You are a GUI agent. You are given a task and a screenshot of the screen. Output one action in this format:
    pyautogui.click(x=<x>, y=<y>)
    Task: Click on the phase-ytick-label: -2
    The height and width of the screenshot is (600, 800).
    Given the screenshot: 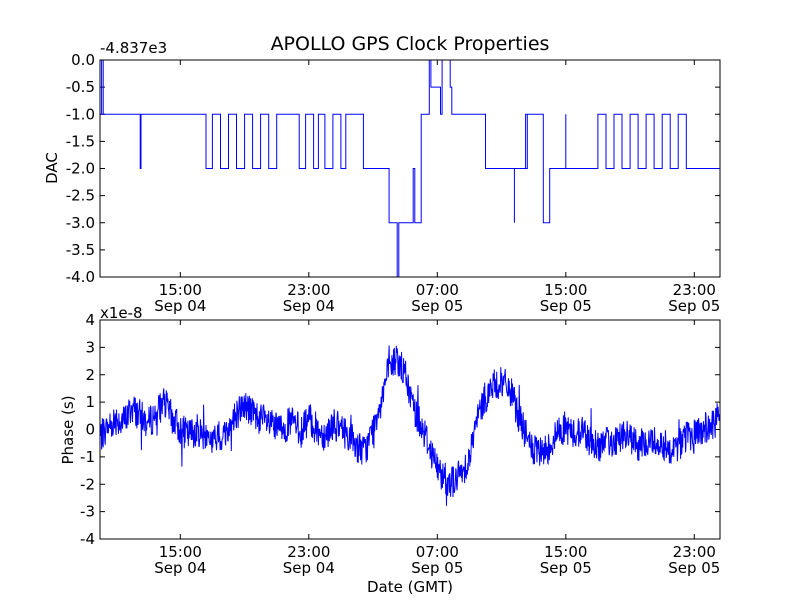 What is the action you would take?
    pyautogui.click(x=87, y=484)
    